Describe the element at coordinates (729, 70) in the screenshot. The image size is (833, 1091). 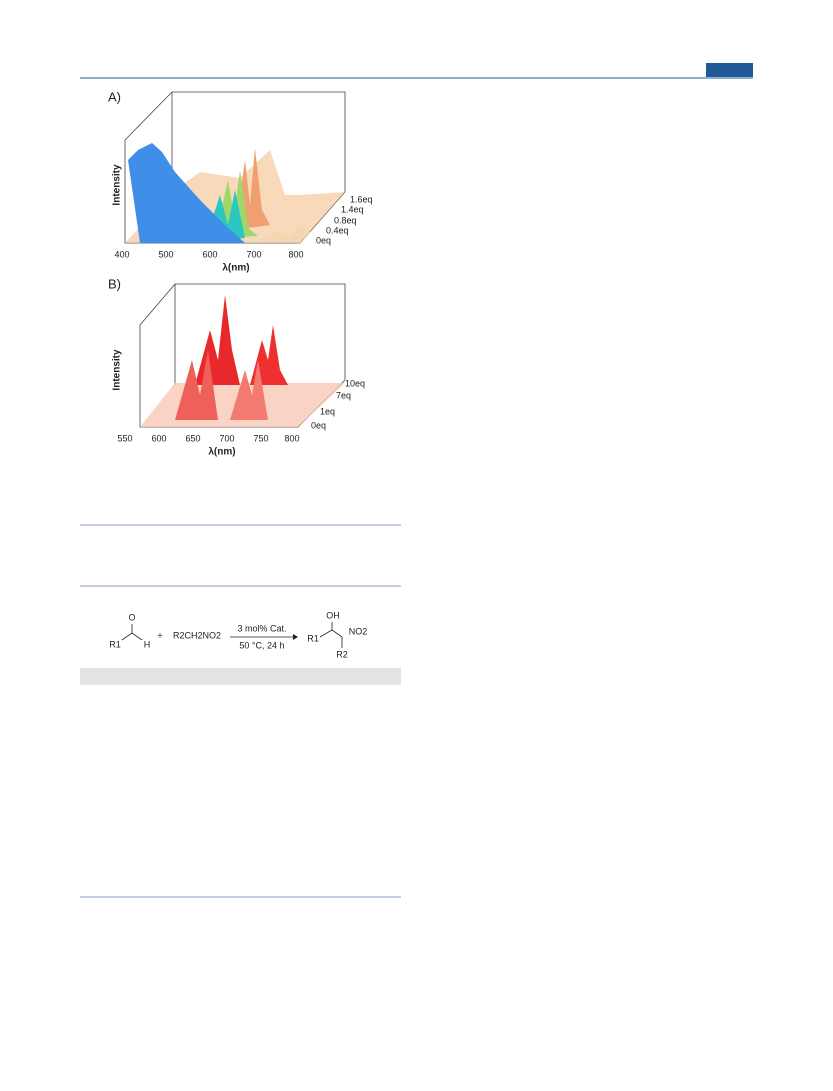
I see `header-tab` at that location.